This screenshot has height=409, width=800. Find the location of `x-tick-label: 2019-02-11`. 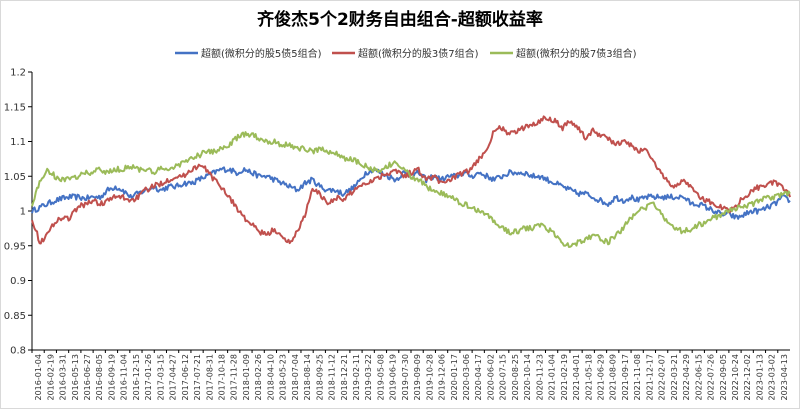

x-tick-label: 2019-02-11 is located at coordinates (356, 377).